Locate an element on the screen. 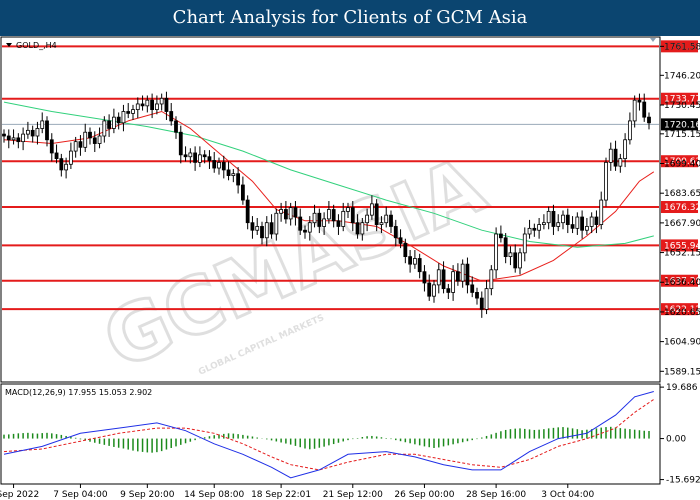 The height and width of the screenshot is (500, 700). y-tick-label: 1620.65 is located at coordinates (682, 313).